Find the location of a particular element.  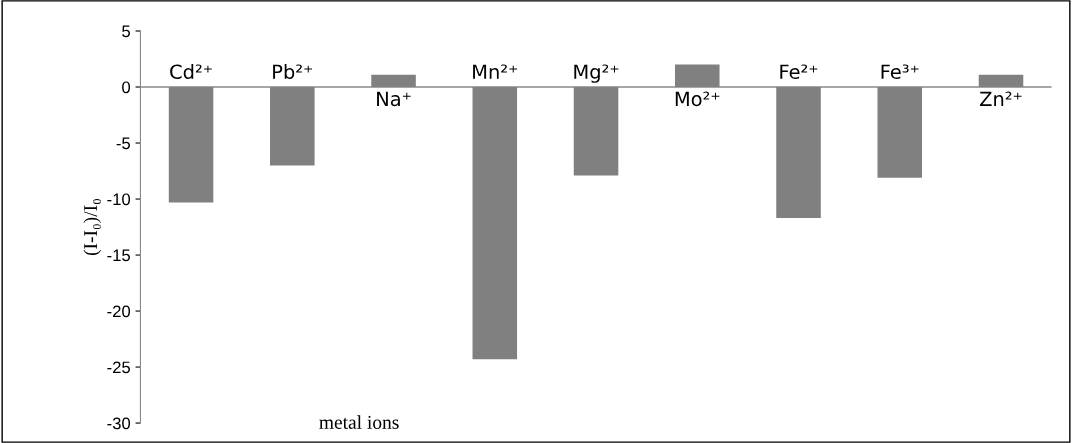

y-tick-label: -5 is located at coordinates (123, 143).